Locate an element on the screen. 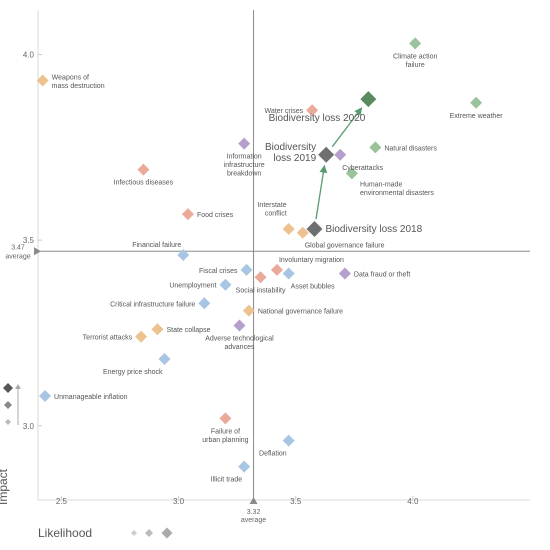 The height and width of the screenshot is (550, 550). point-label-line: Information is located at coordinates (244, 157).